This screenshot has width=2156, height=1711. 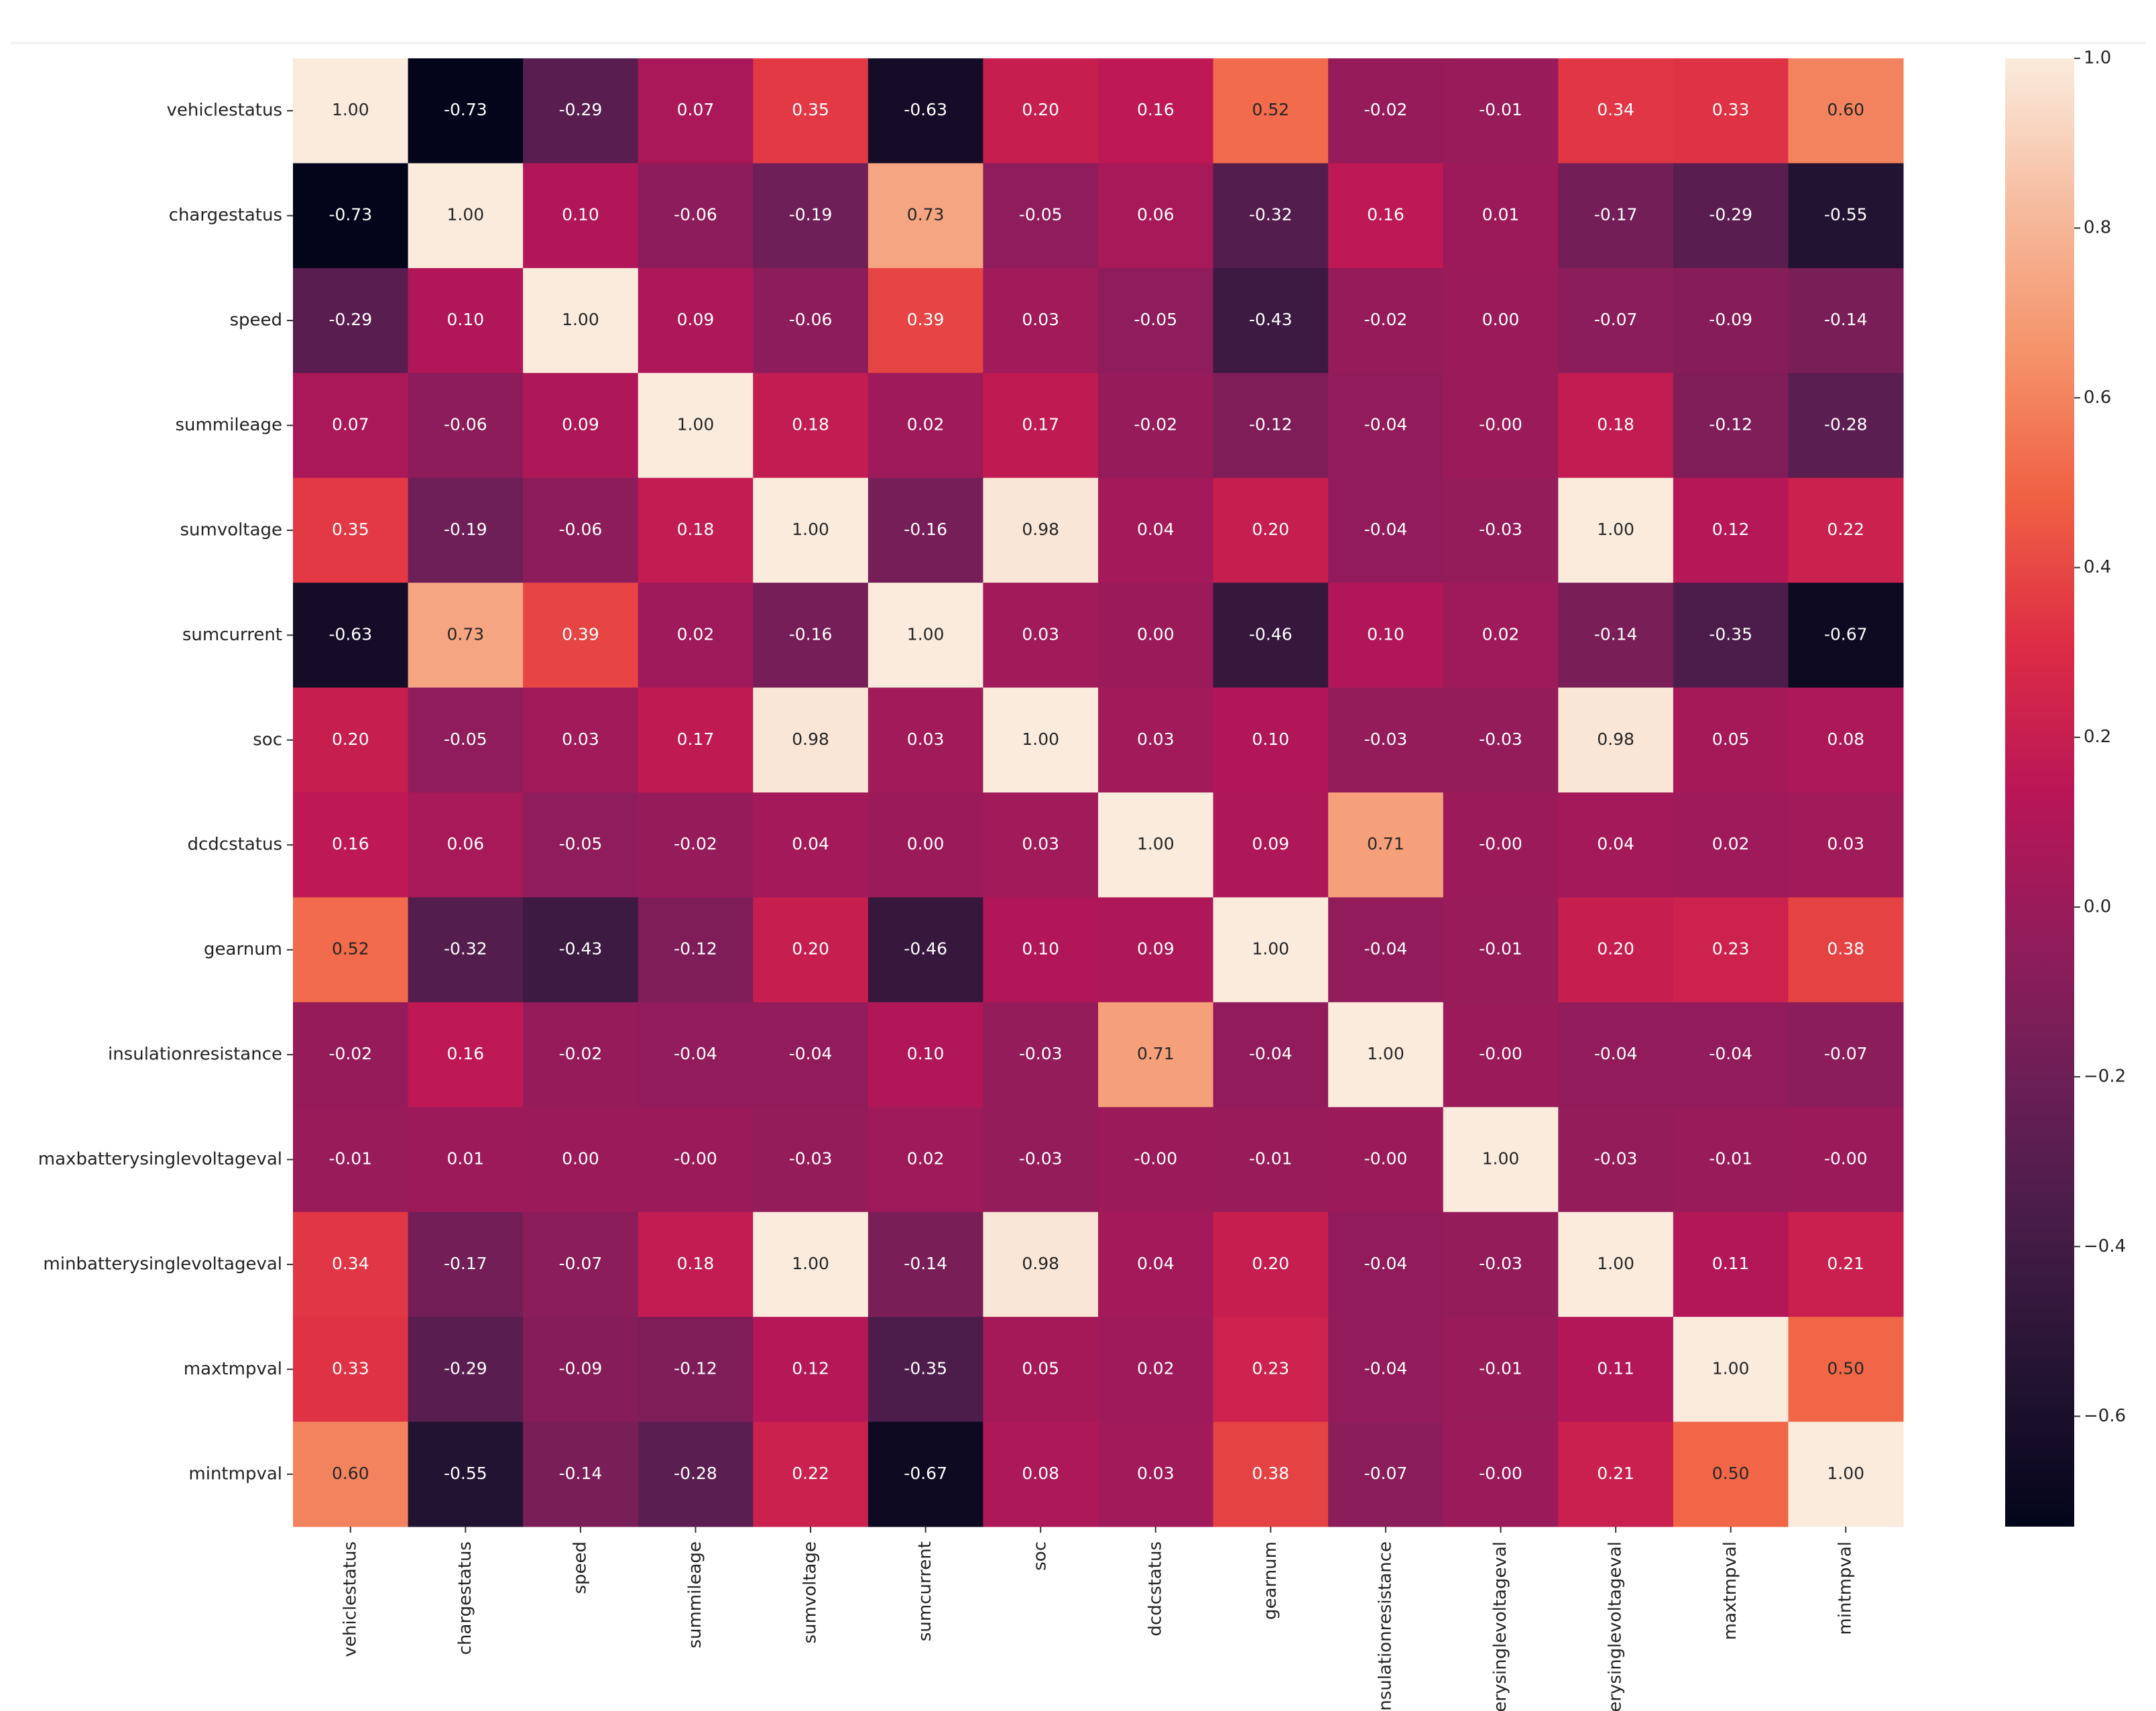 What do you see at coordinates (243, 949) in the screenshot?
I see `y-tick-label: gearnum` at bounding box center [243, 949].